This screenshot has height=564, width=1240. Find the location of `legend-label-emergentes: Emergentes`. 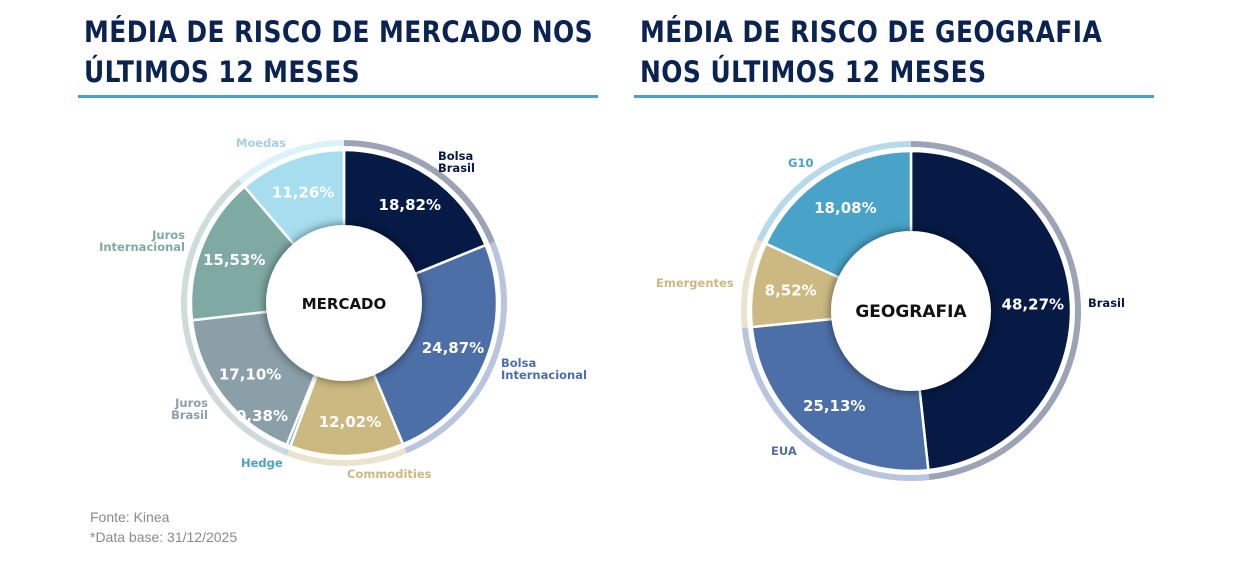

legend-label-emergentes: Emergentes is located at coordinates (695, 283).